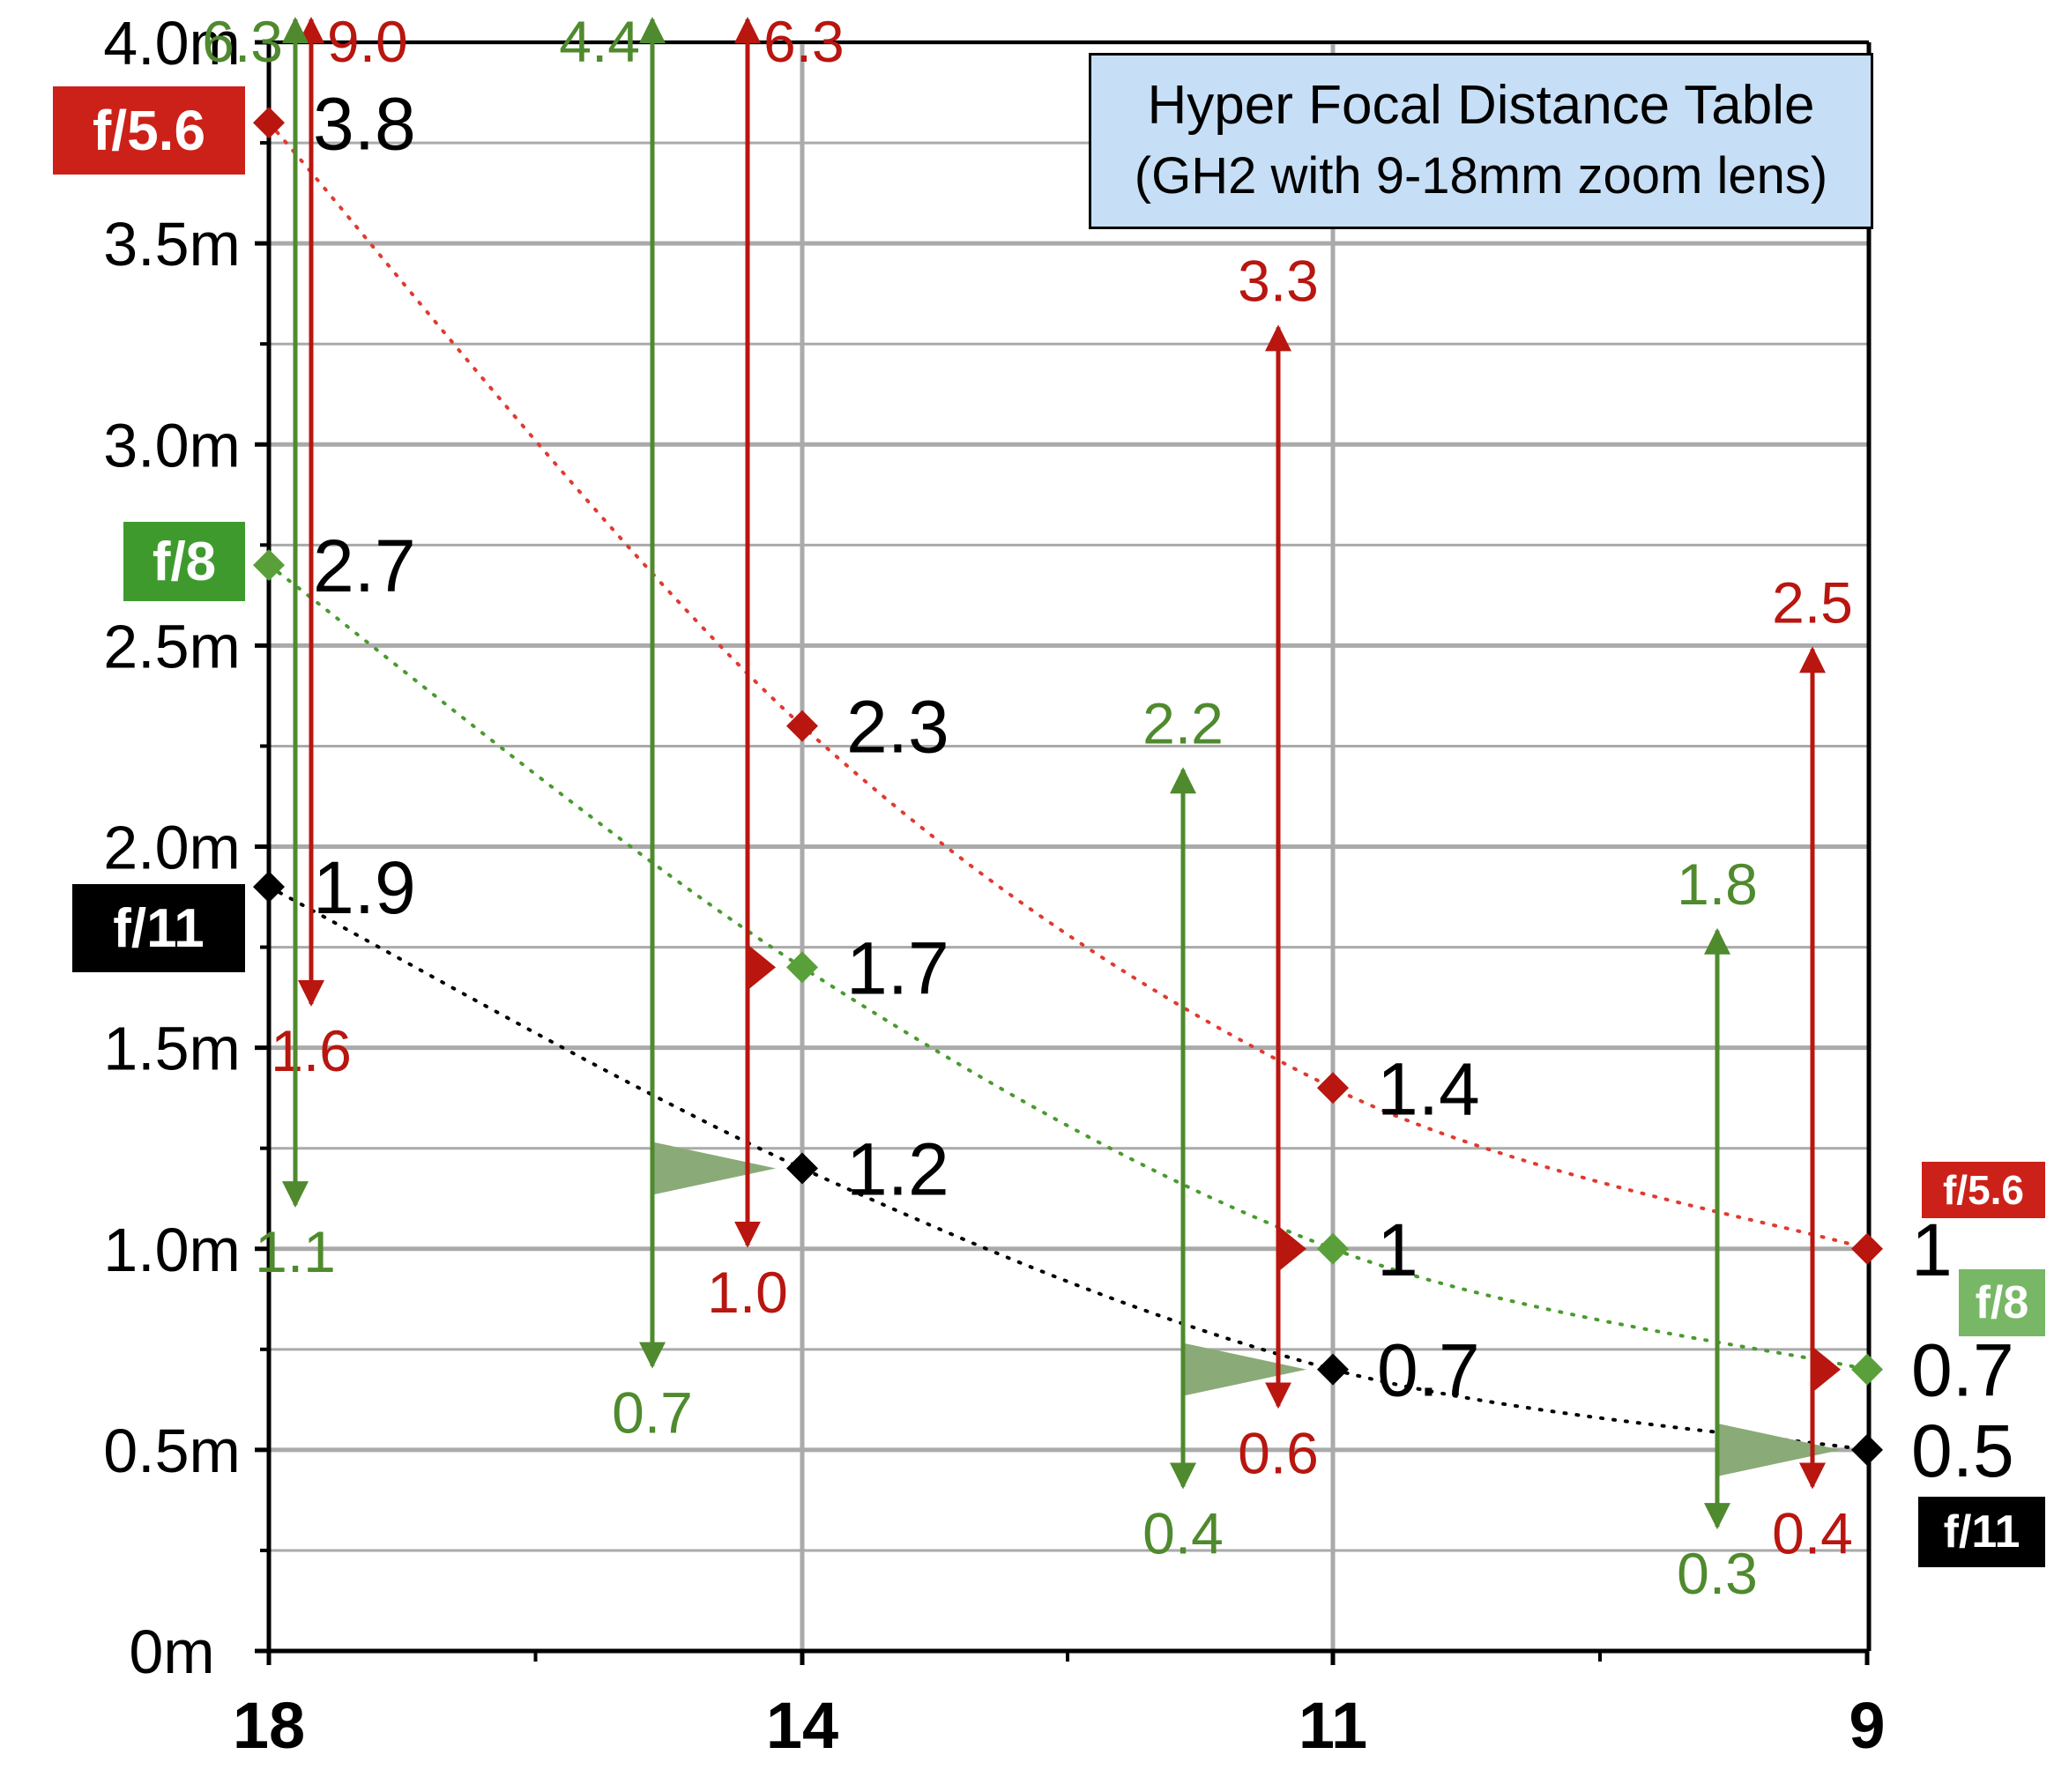 Image resolution: width=2054 pixels, height=1792 pixels. What do you see at coordinates (1278, 280) in the screenshot?
I see `far-label-f56: 3.3` at bounding box center [1278, 280].